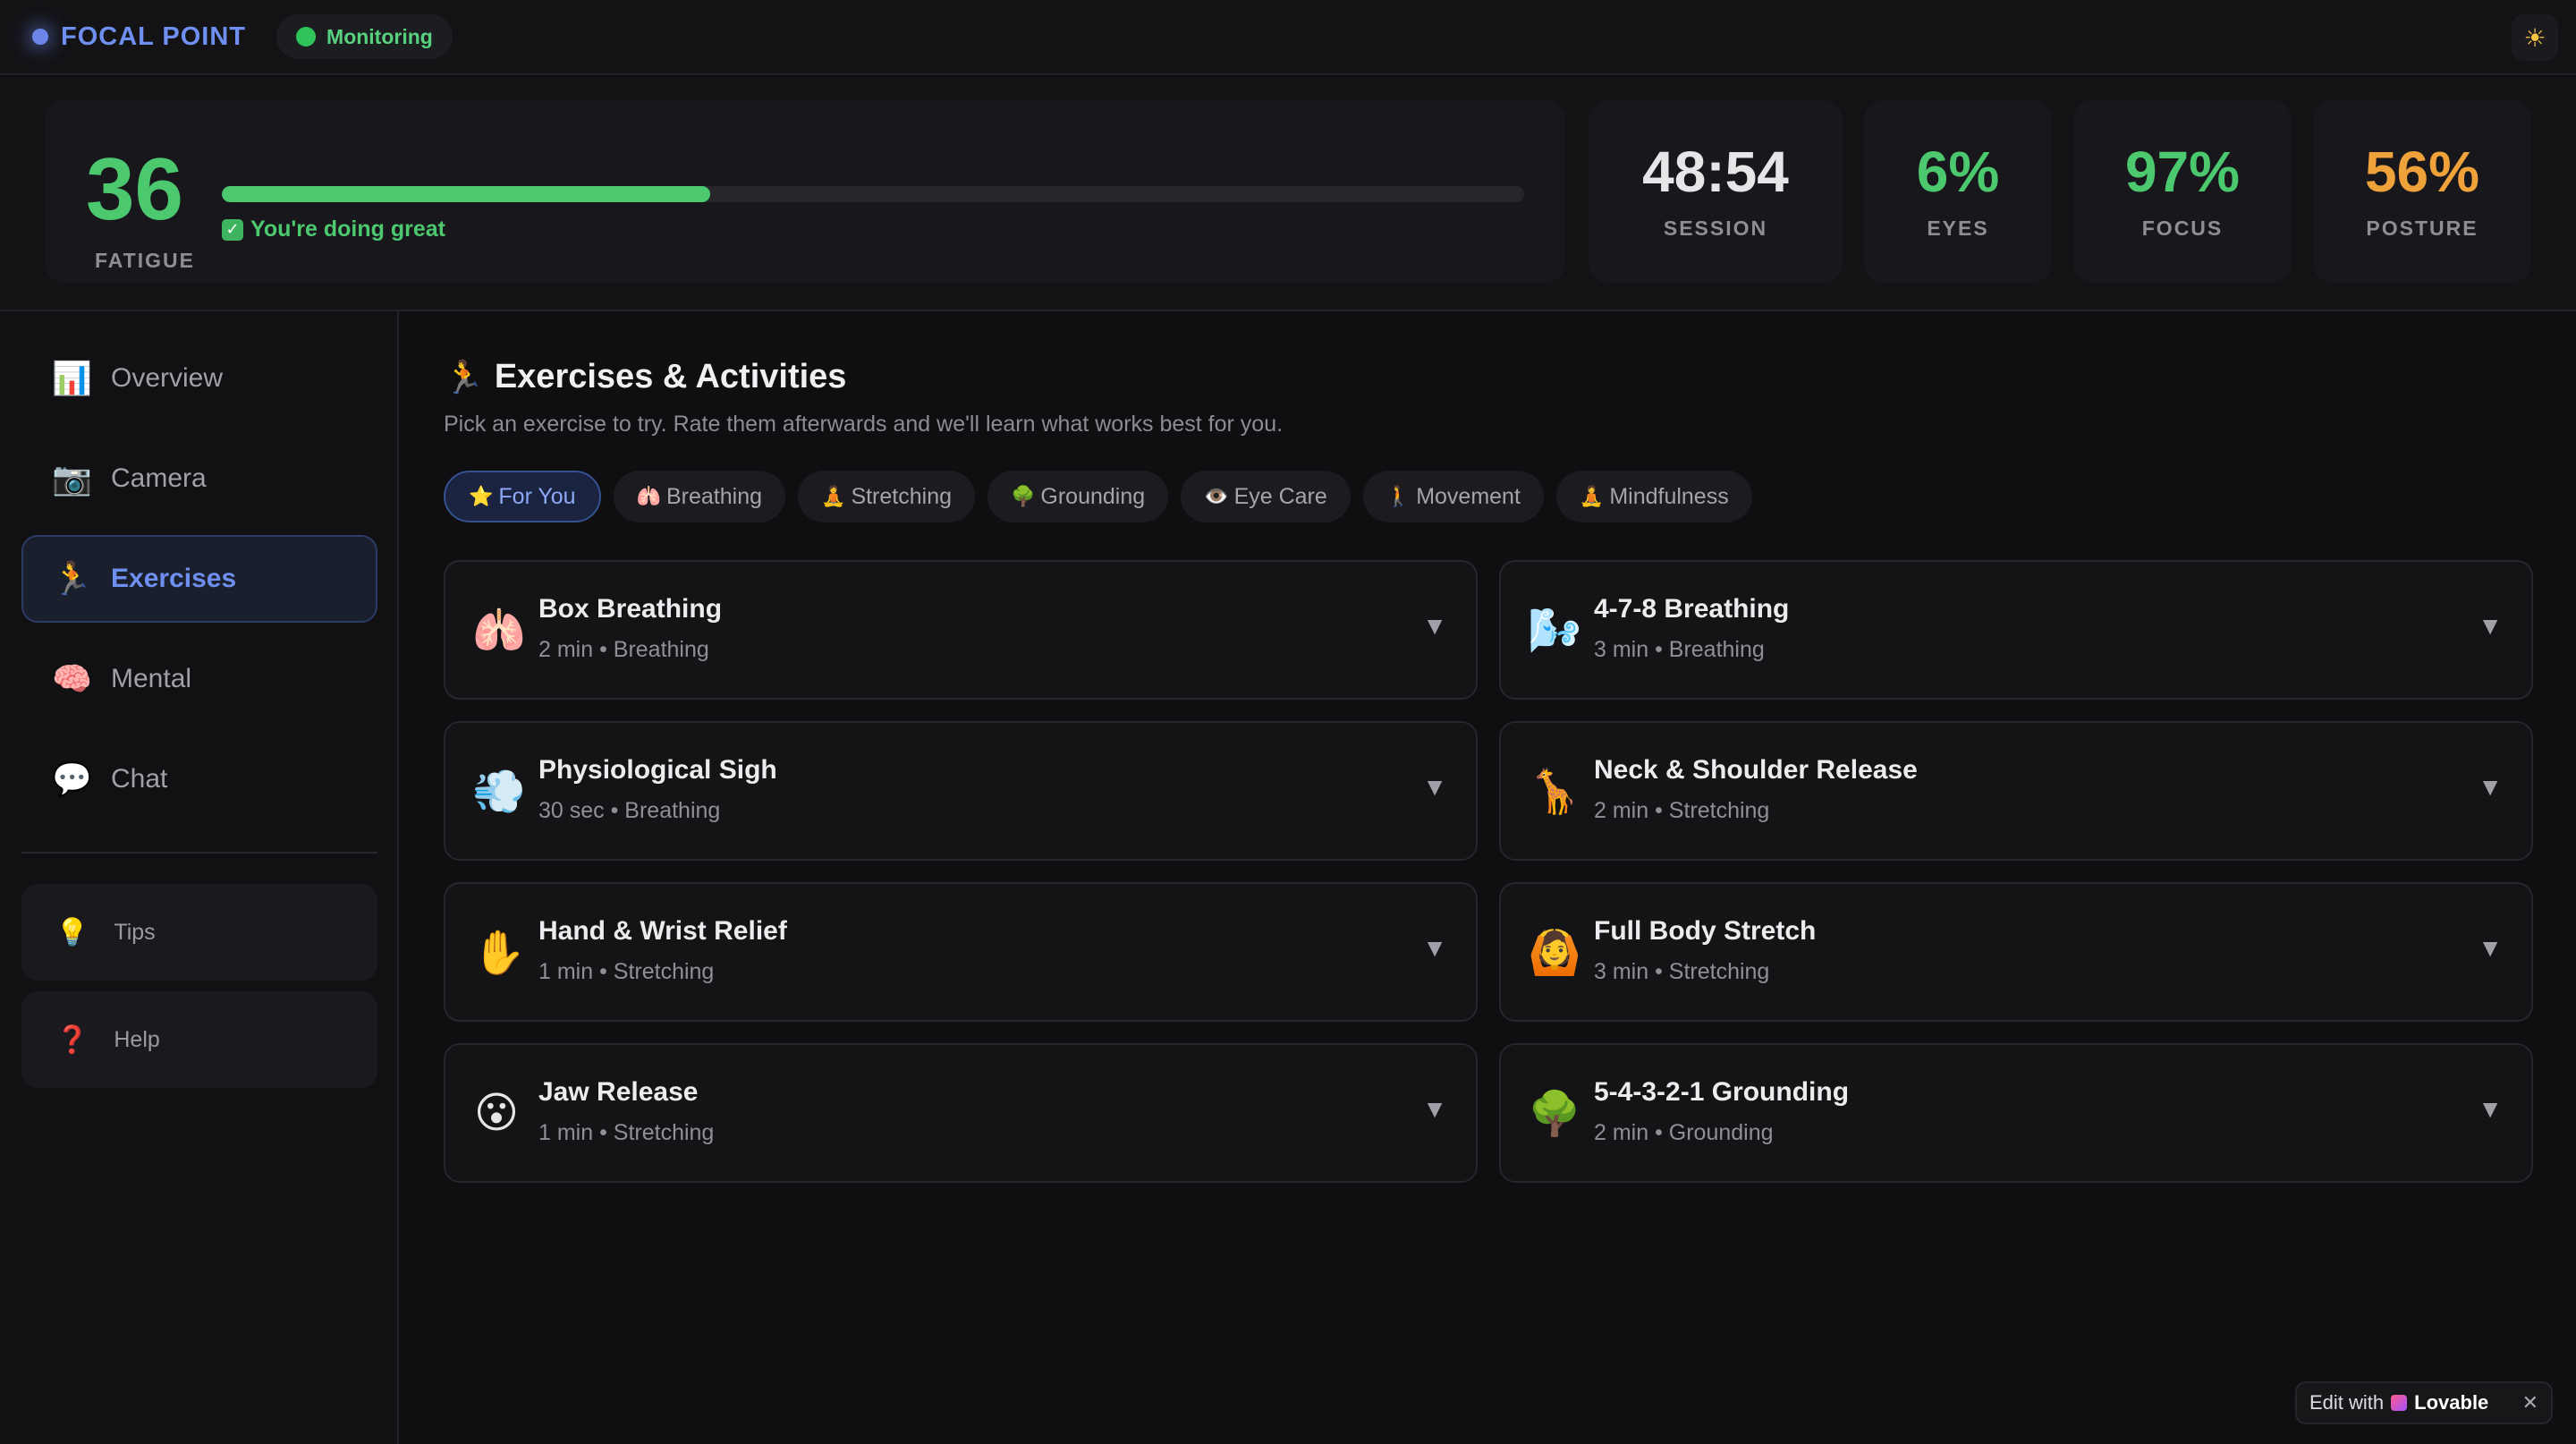  Describe the element at coordinates (833, 496) in the screenshot. I see `yoga-icon: 🧘` at that location.